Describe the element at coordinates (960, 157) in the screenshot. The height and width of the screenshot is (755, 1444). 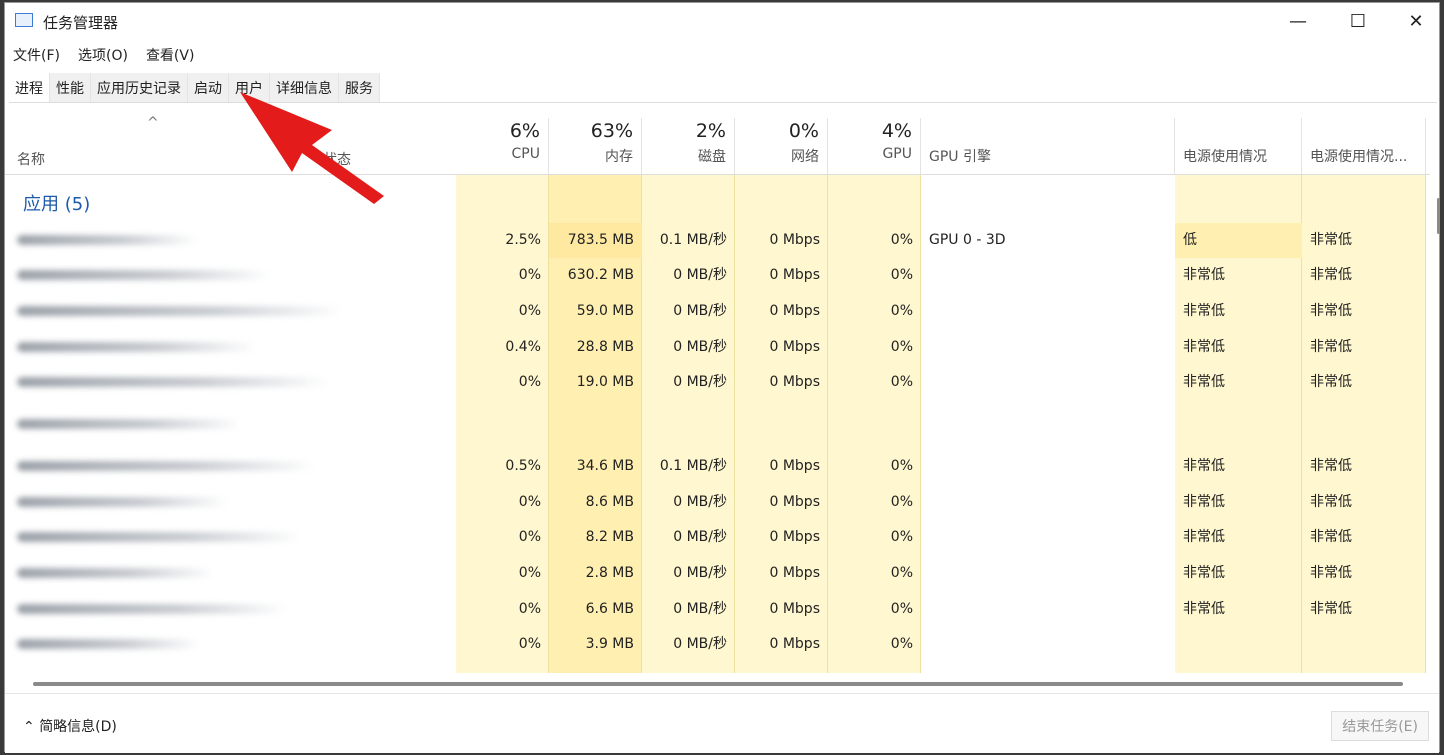
I see `gpu-engine-label: GPU 引擎` at that location.